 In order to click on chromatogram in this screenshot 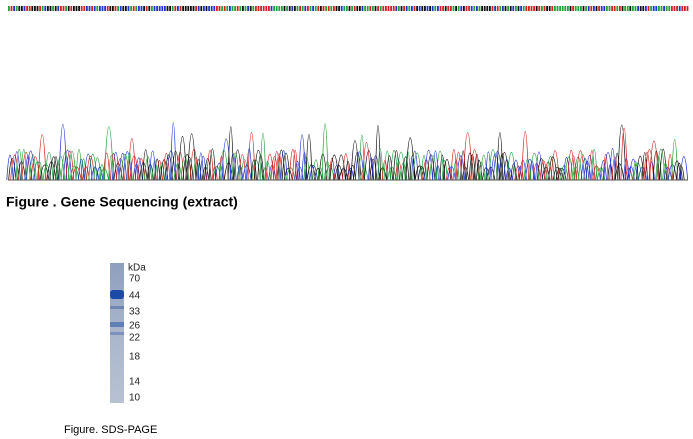, I will do `click(347, 151)`.